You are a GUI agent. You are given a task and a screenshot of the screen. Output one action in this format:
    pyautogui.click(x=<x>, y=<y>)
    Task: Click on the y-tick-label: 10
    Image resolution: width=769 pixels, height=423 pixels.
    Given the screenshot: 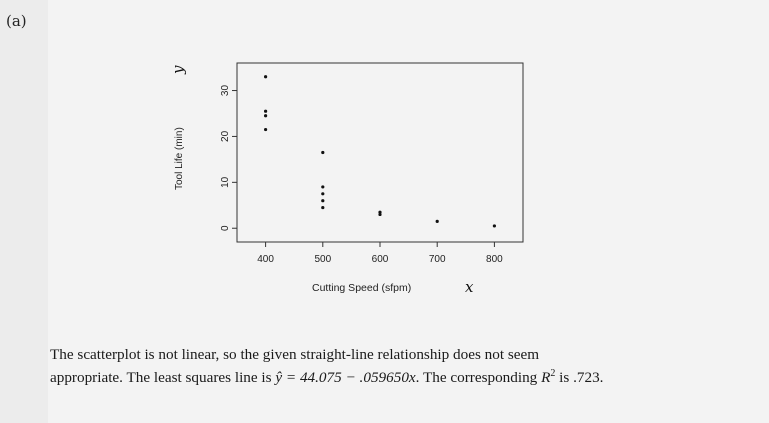 What is the action you would take?
    pyautogui.click(x=225, y=182)
    